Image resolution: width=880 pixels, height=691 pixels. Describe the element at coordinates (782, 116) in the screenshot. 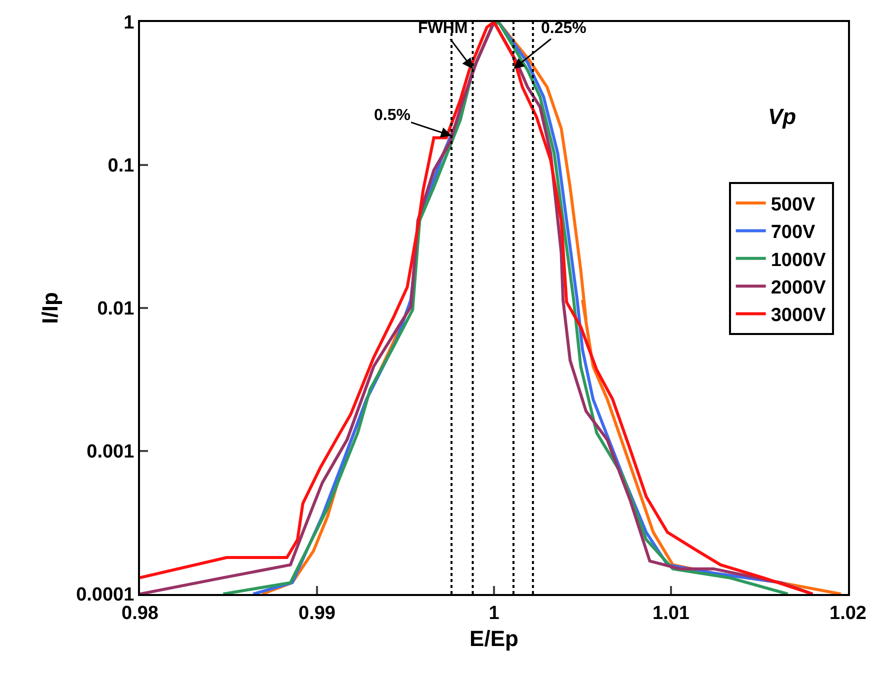

I see `legend-title: Vp` at that location.